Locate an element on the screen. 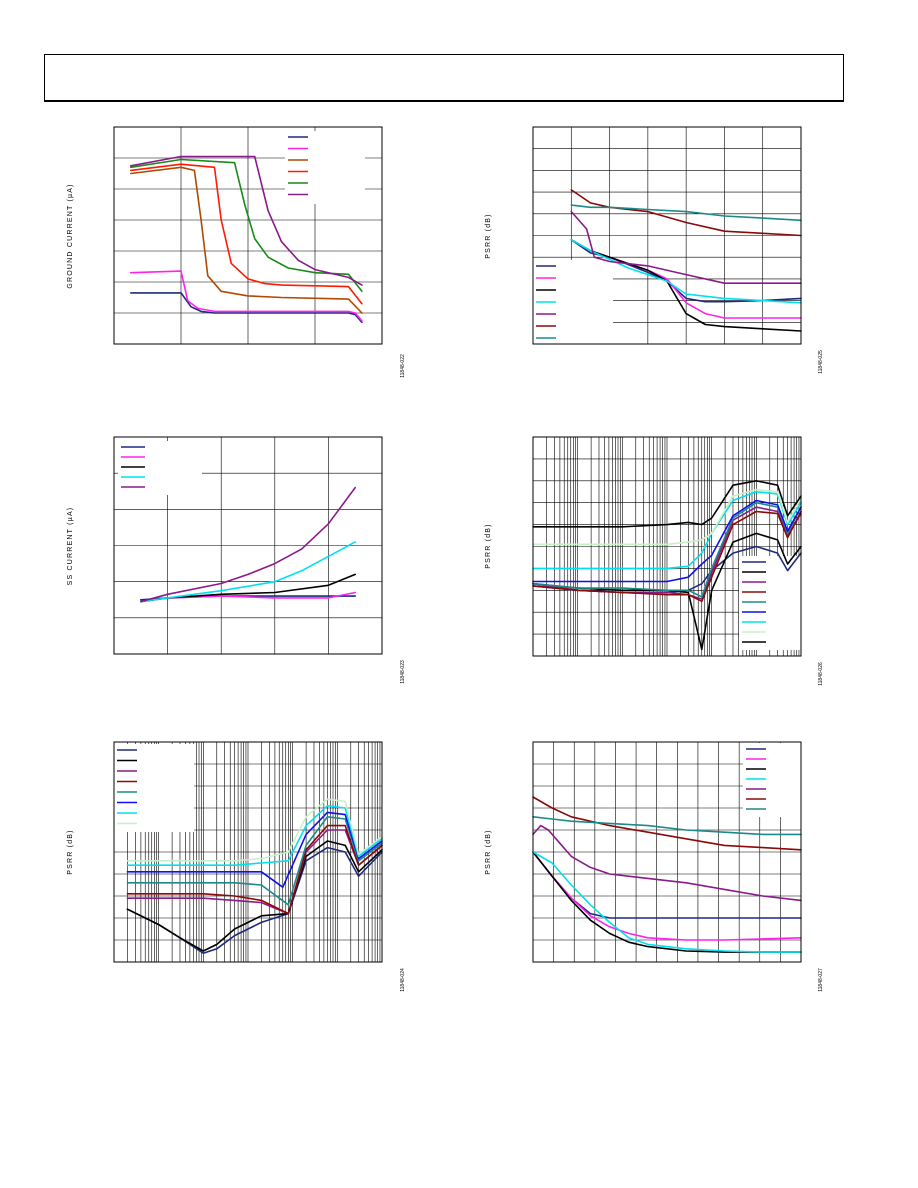 This screenshot has width=918, height=1188. y-axis-label: GROUND CURRENT (µA) is located at coordinates (70, 235).